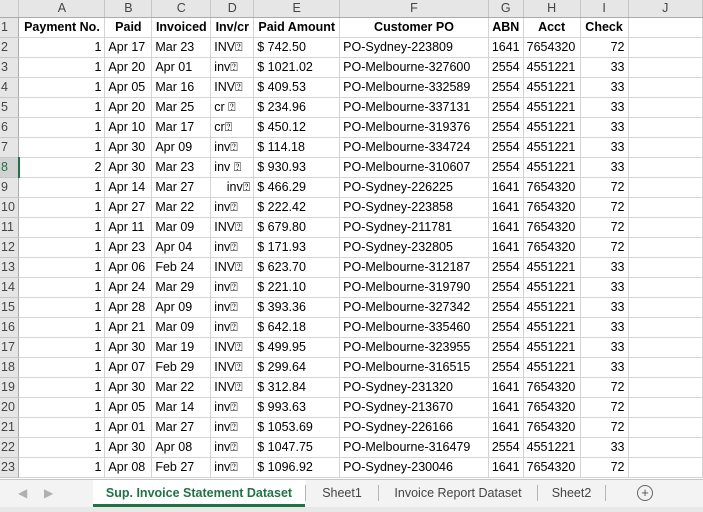 This screenshot has height=512, width=703. I want to click on row-header: 4, so click(10, 87).